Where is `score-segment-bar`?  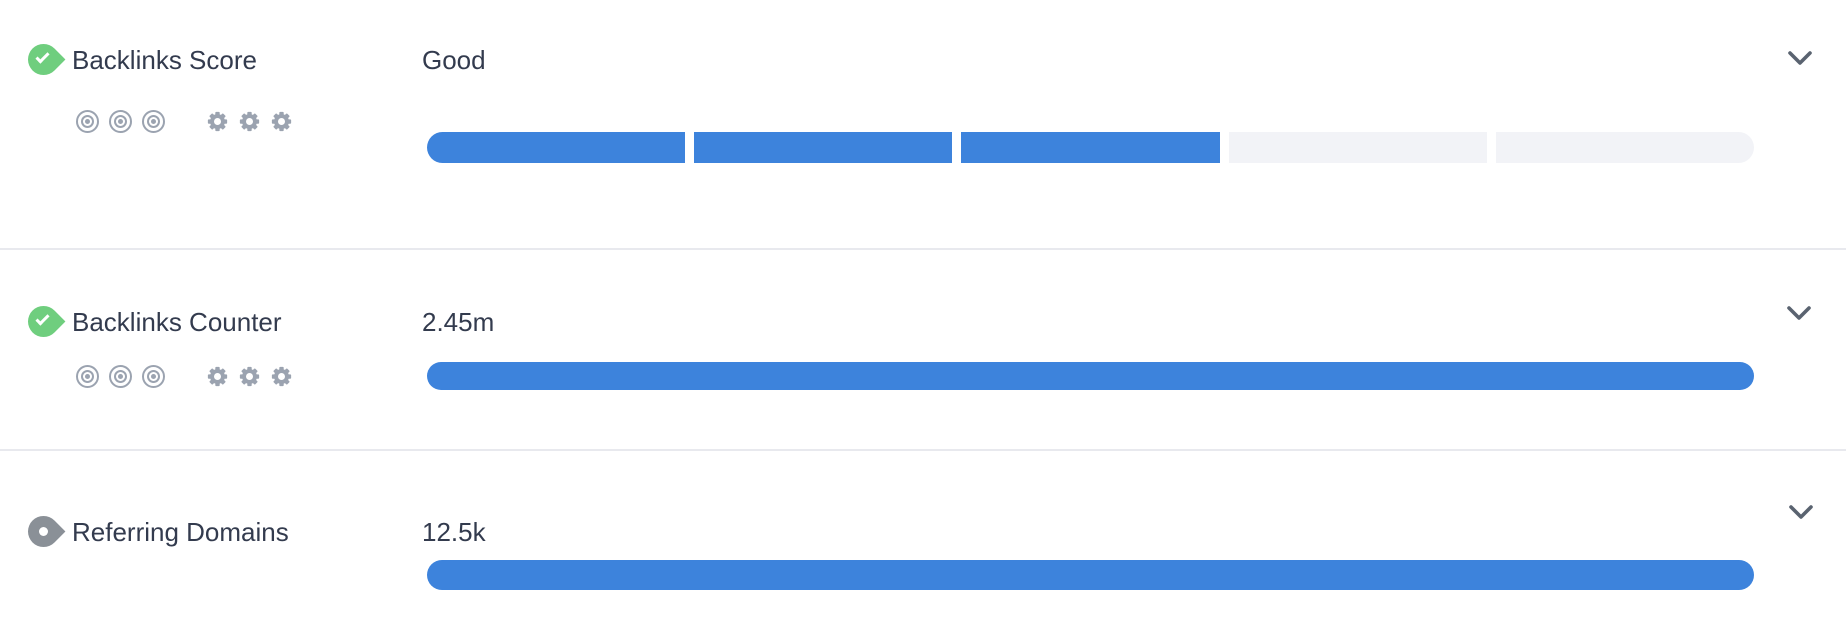
score-segment-bar is located at coordinates (1091, 147).